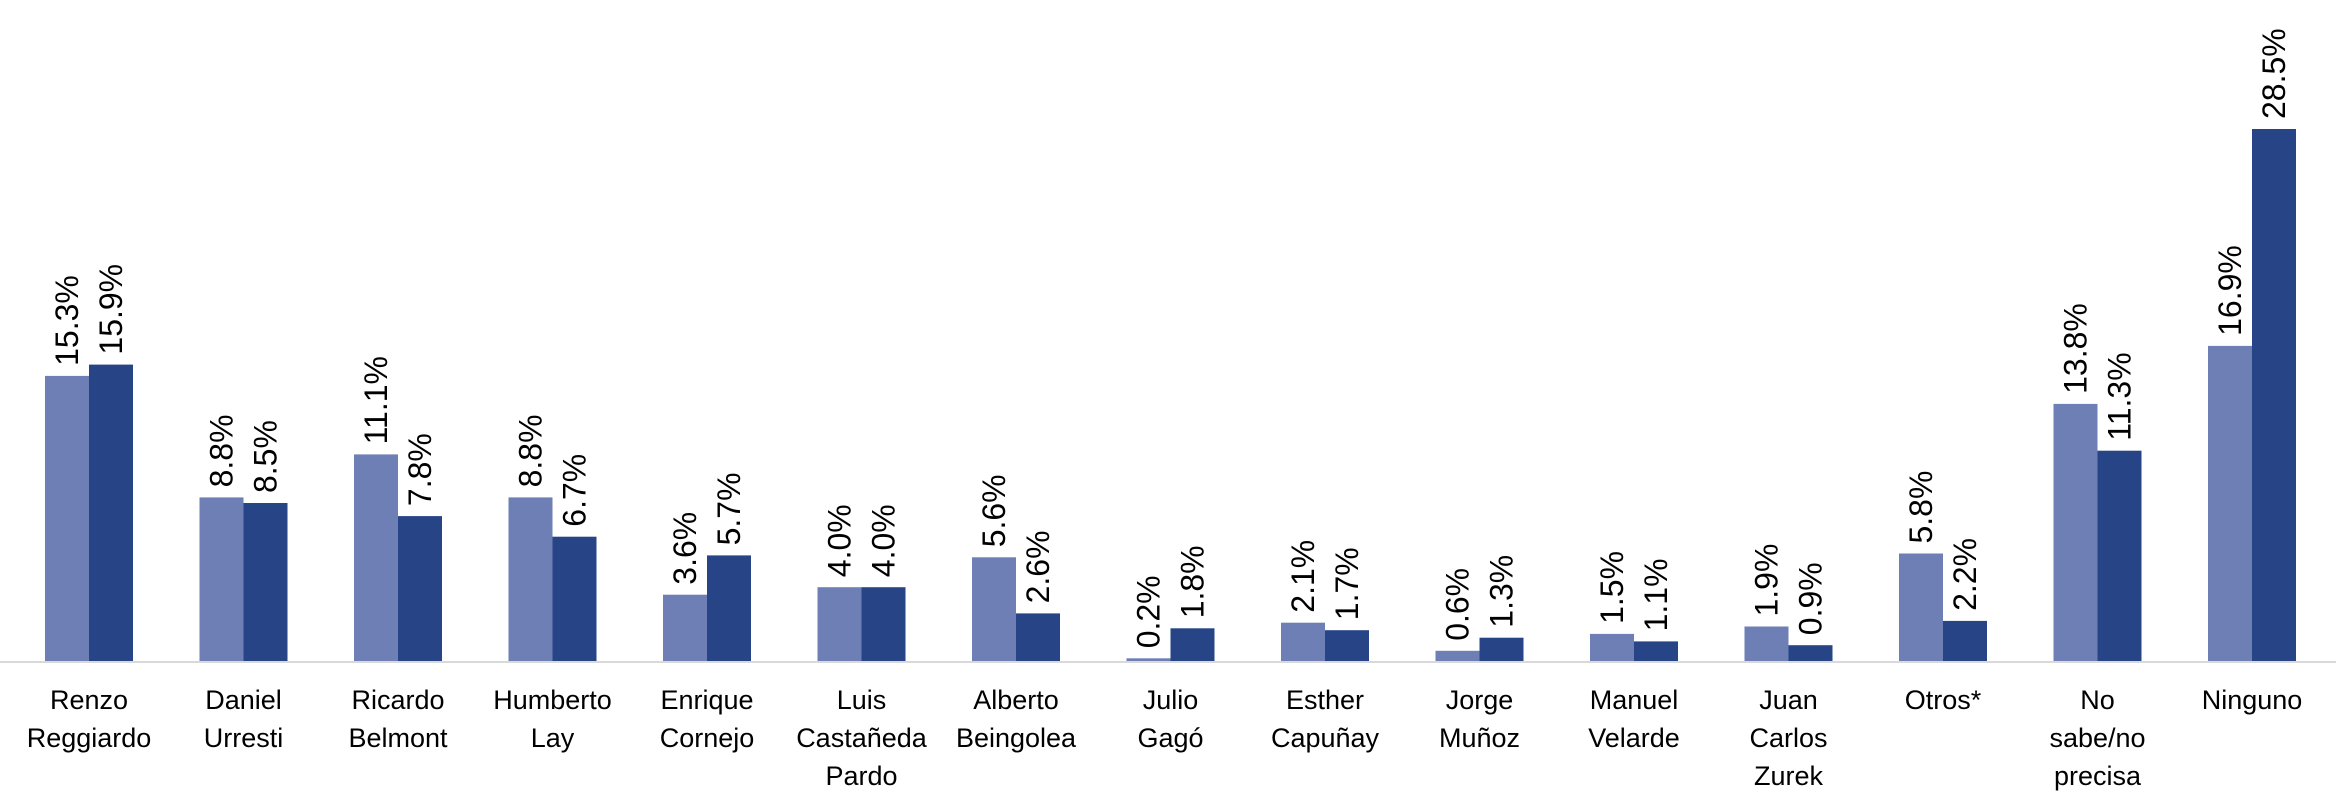 The height and width of the screenshot is (792, 2339). What do you see at coordinates (729, 508) in the screenshot?
I see `data-label-2-4: 5.7%` at bounding box center [729, 508].